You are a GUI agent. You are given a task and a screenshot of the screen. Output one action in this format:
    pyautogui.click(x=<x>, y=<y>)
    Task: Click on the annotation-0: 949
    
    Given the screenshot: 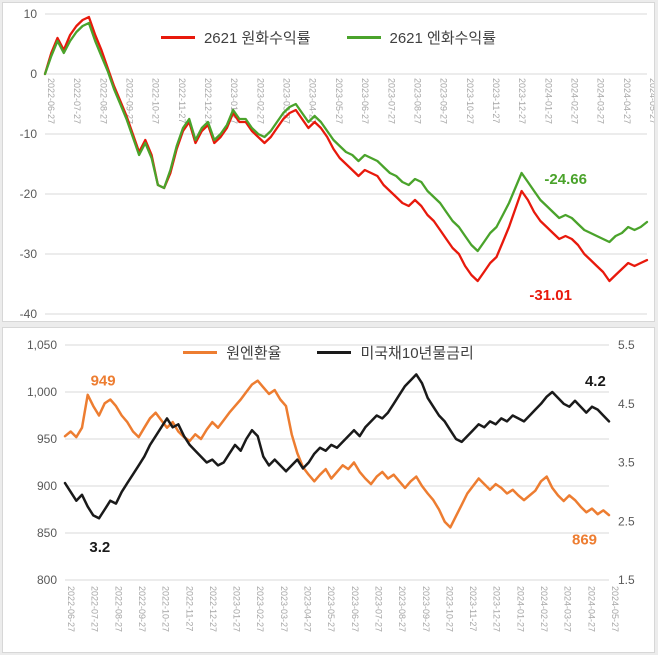 What is the action you would take?
    pyautogui.click(x=103, y=381)
    